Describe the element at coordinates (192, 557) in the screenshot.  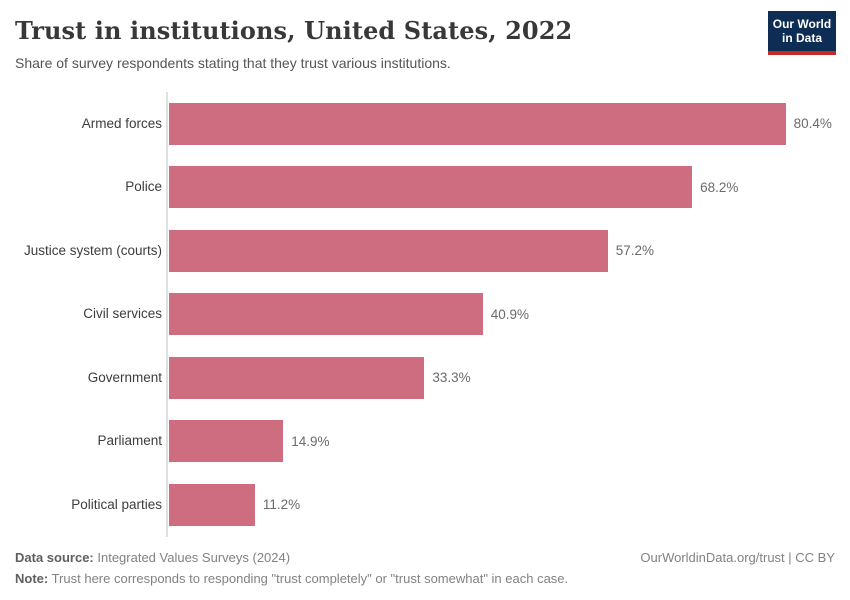
I see `data-source-value: Integrated Values Surveys (2024)` at that location.